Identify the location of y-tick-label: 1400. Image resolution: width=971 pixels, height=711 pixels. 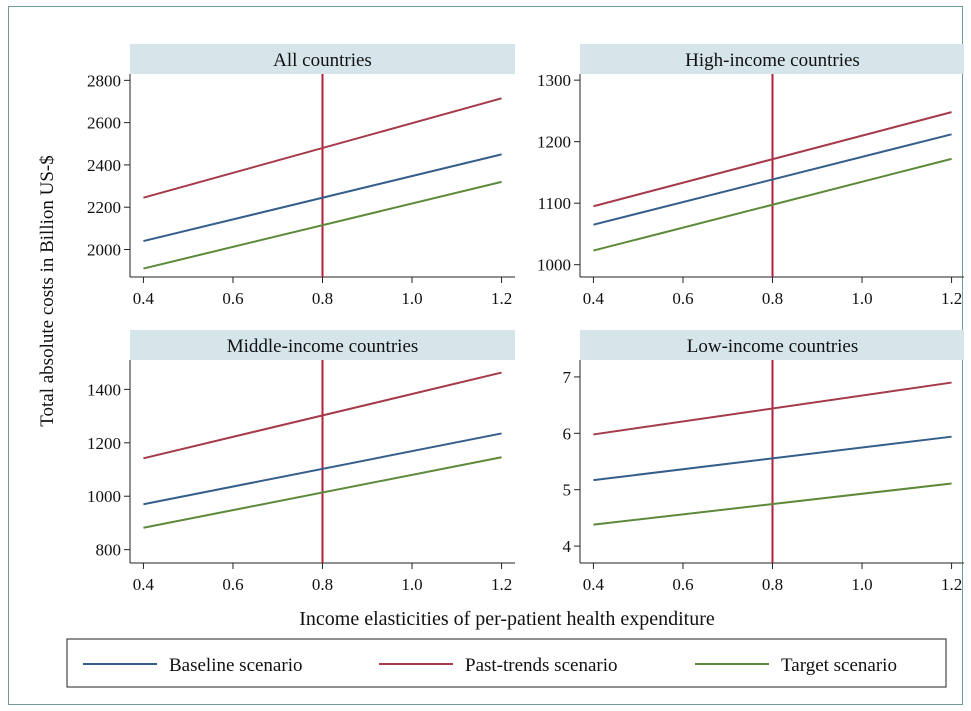
(104, 389).